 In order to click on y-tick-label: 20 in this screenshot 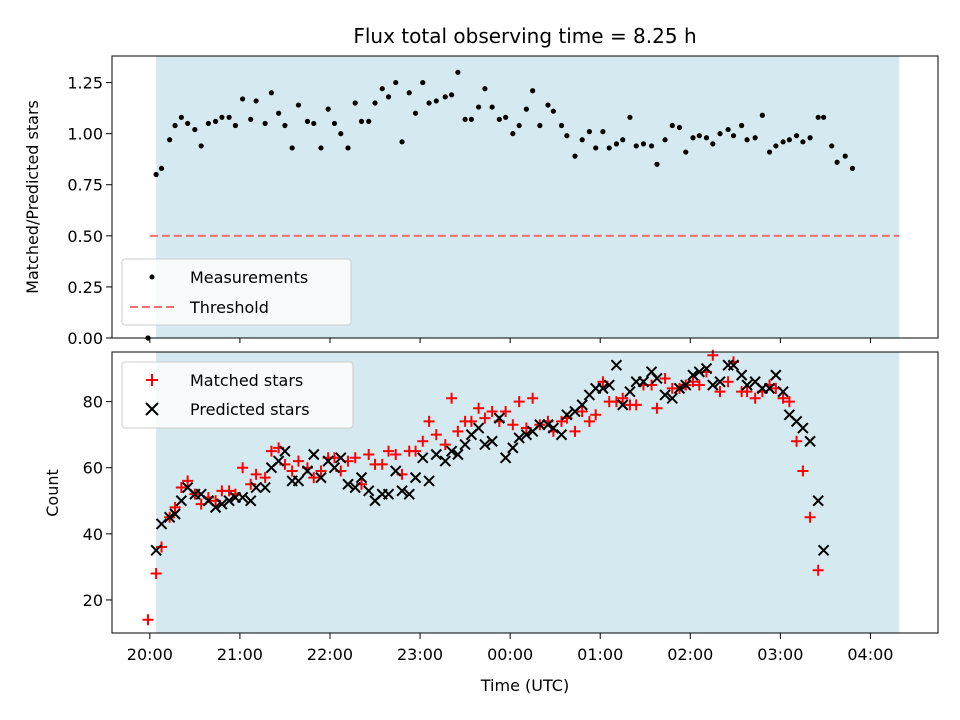, I will do `click(93, 600)`.